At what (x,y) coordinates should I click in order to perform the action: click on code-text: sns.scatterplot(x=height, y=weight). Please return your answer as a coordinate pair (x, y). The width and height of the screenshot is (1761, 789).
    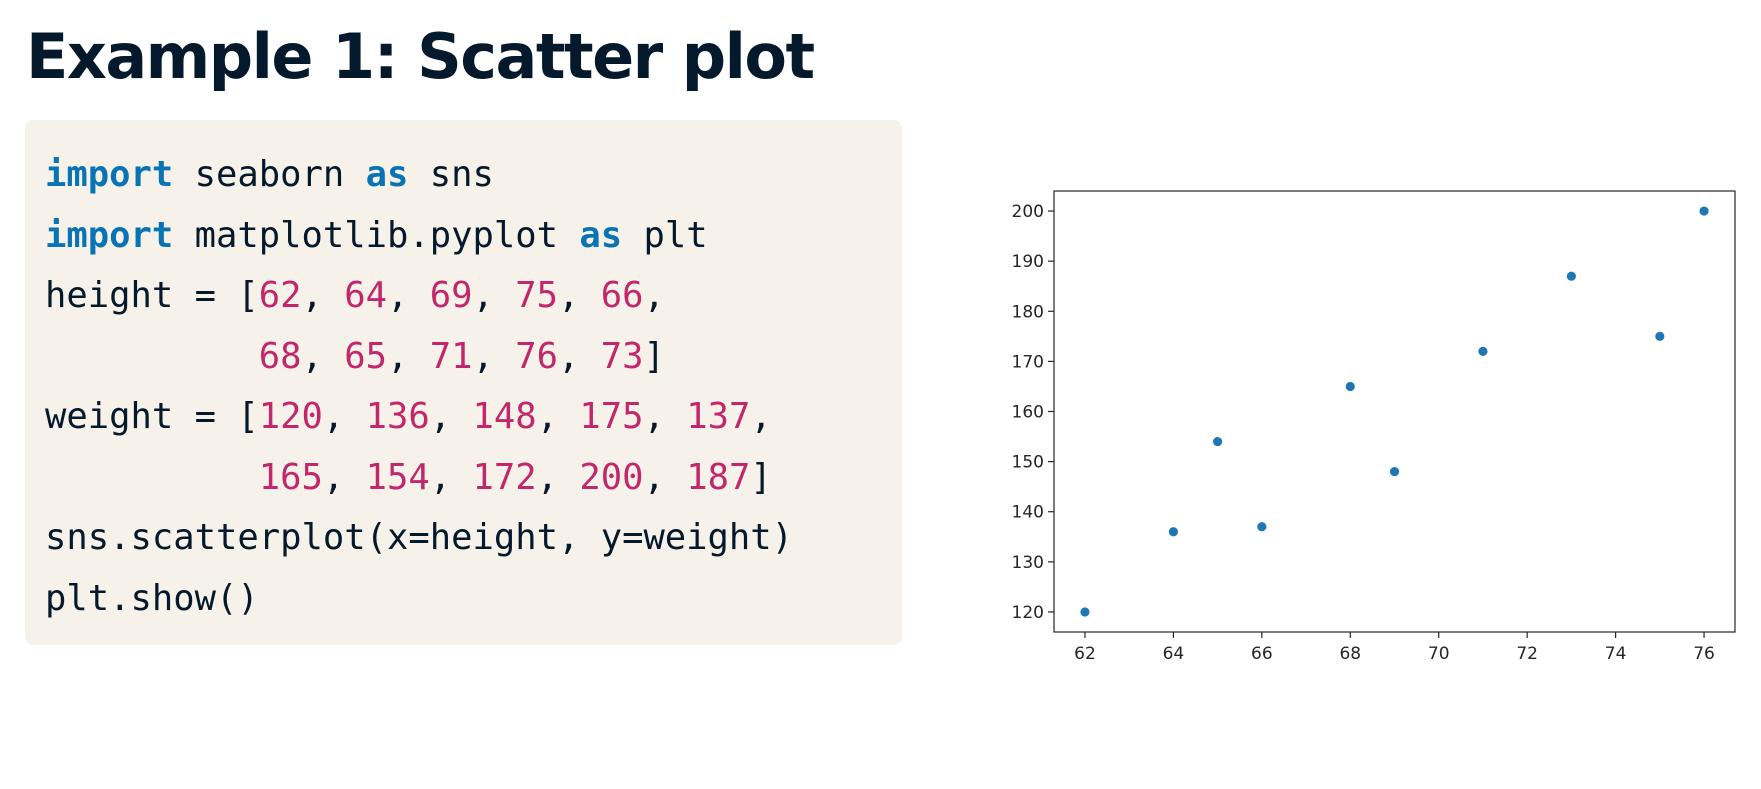
    Looking at the image, I should click on (419, 537).